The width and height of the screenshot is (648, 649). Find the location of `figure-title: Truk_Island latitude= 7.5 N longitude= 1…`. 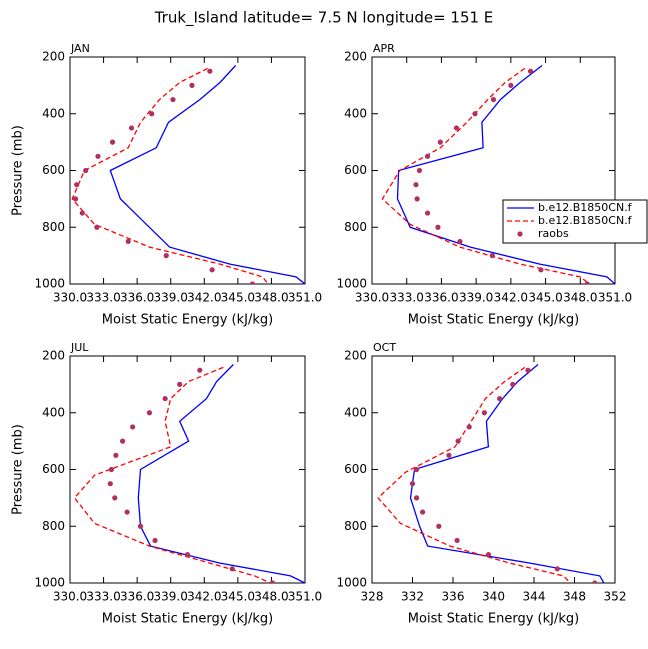

figure-title: Truk_Island latitude= 7.5 N longitude= 1… is located at coordinates (324, 18).